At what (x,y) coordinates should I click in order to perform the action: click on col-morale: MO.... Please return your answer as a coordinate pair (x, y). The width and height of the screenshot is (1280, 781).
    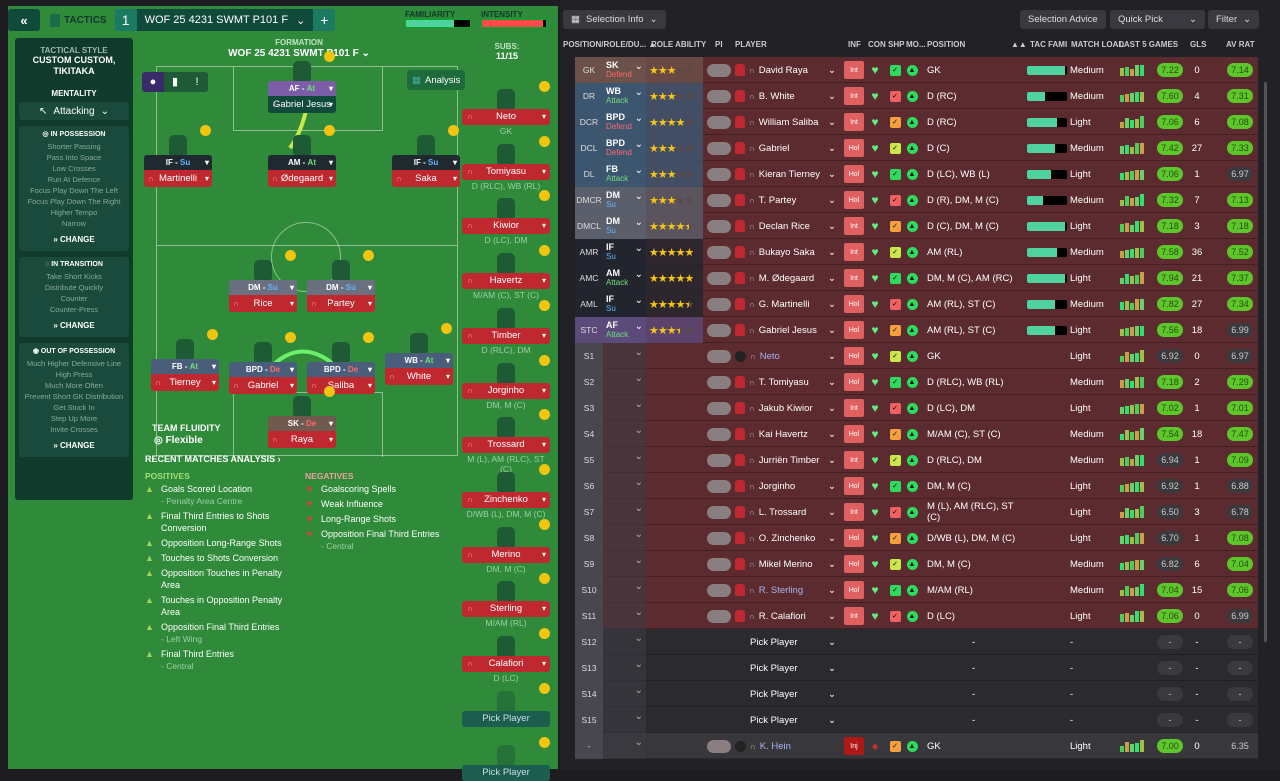
    Looking at the image, I should click on (916, 44).